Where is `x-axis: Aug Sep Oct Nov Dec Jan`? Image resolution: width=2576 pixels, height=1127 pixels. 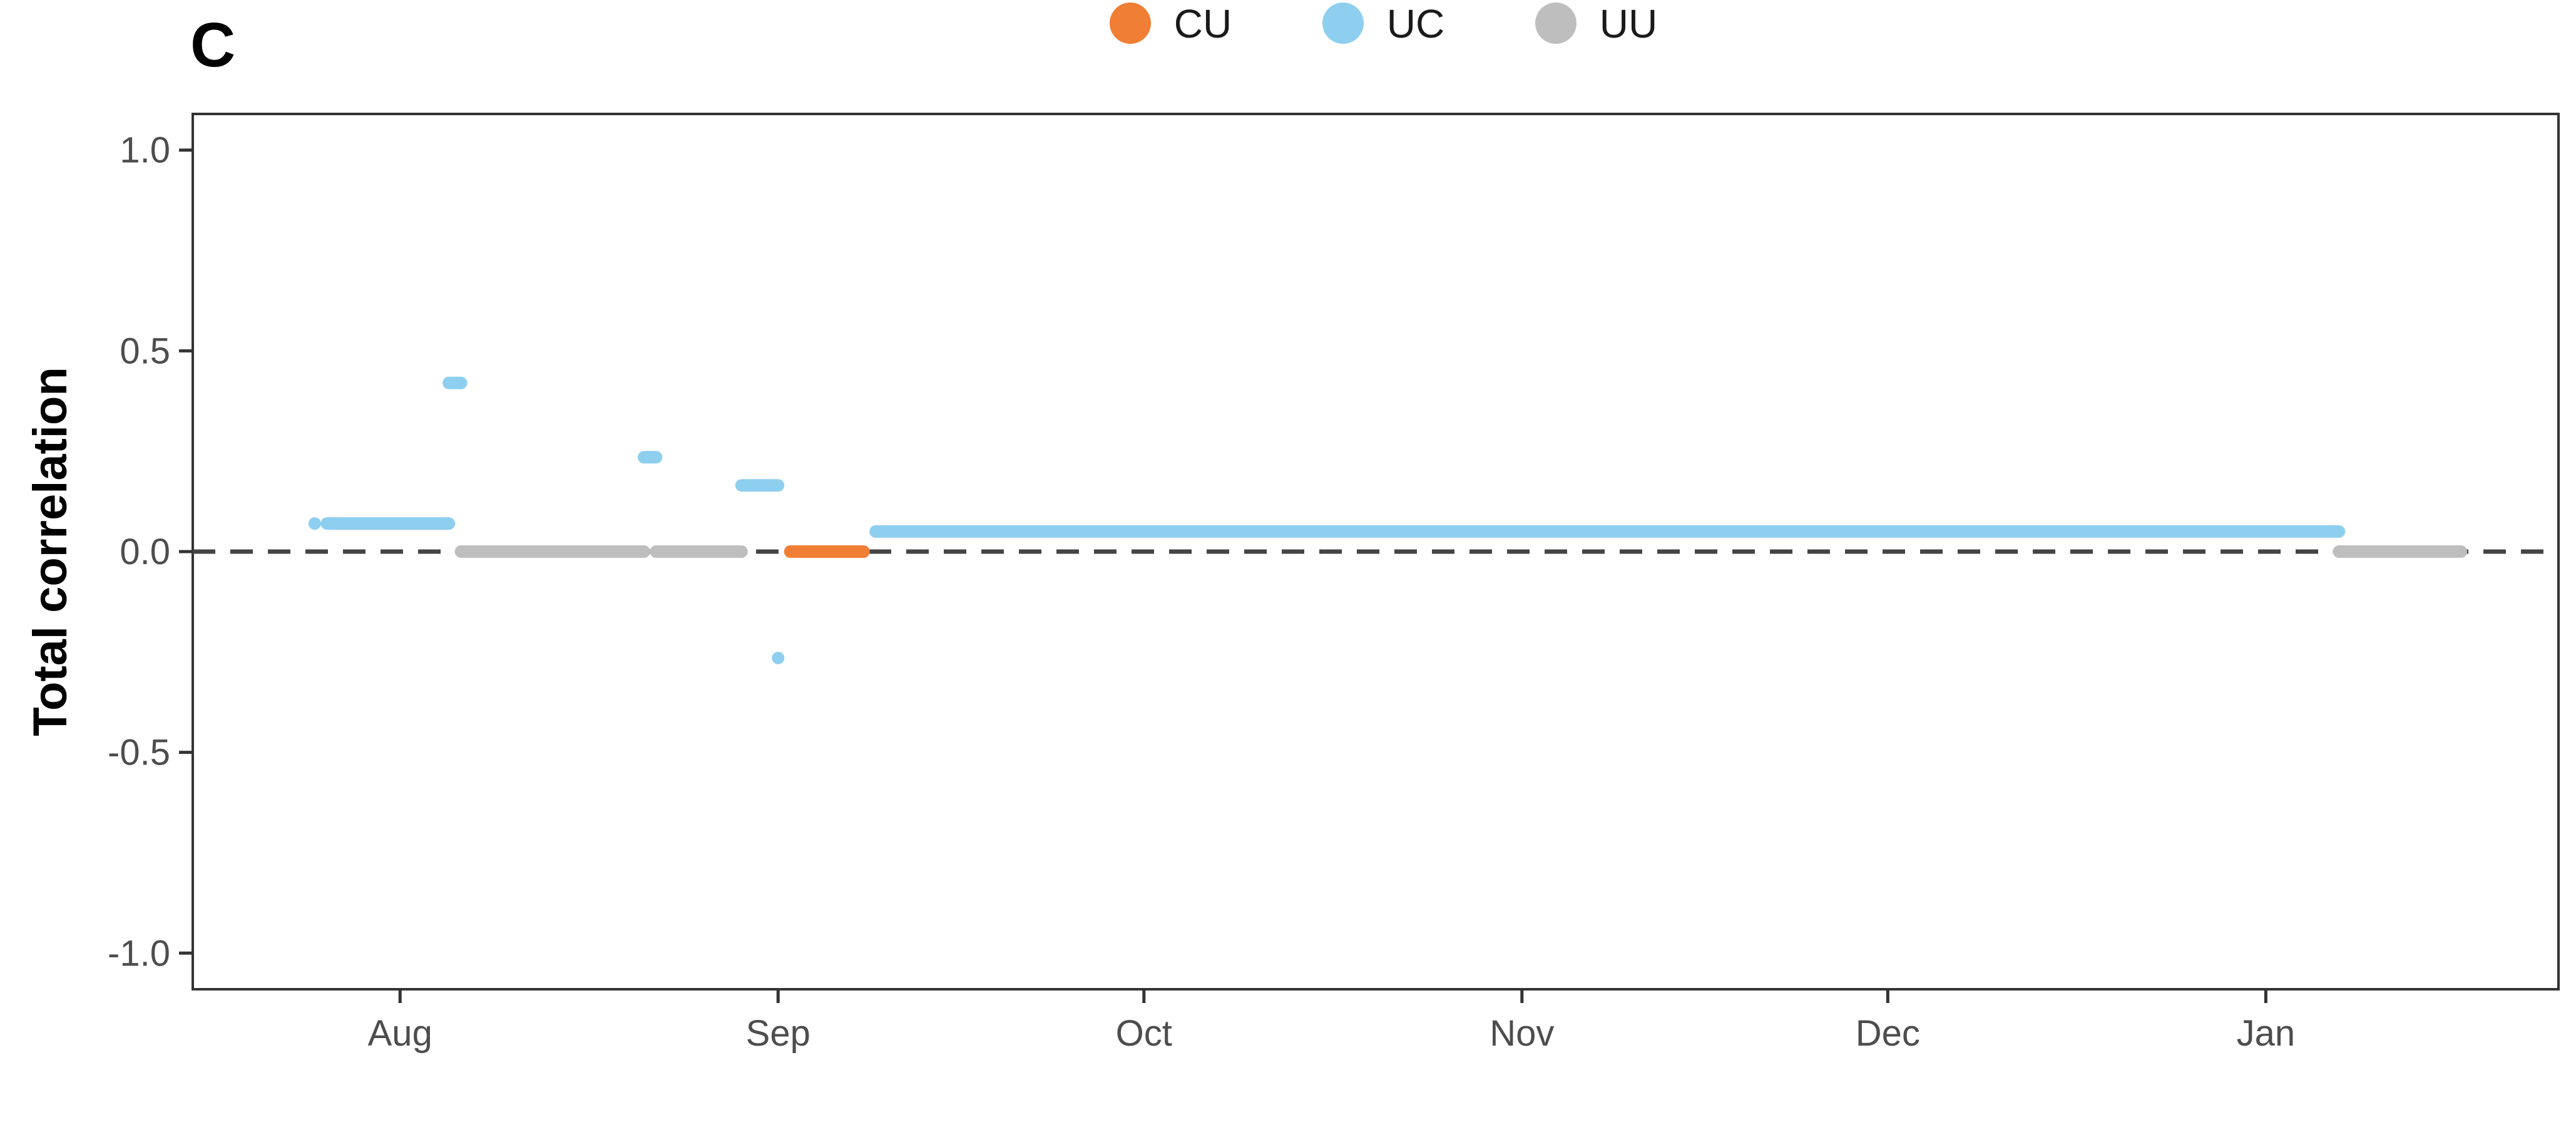
x-axis: Aug Sep Oct Nov Dec Jan is located at coordinates (1331, 1021).